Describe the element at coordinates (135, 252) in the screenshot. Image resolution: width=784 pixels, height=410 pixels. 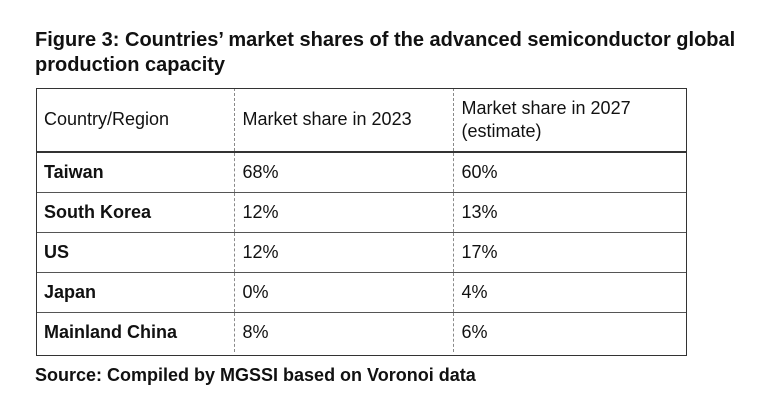
I see `country-cell: US` at that location.